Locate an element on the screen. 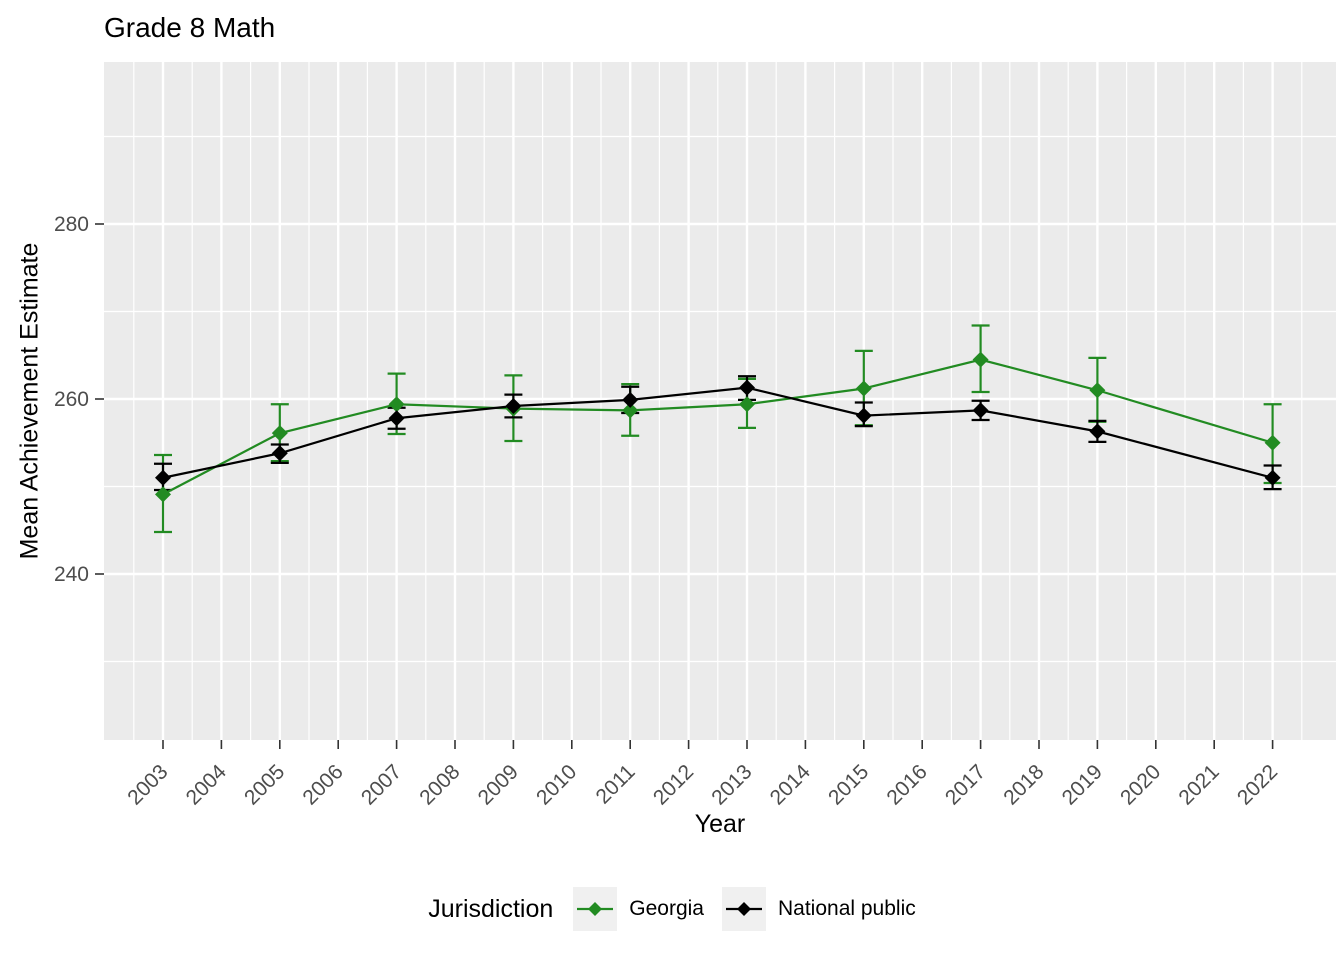  series-line-georgia is located at coordinates (717, 427).